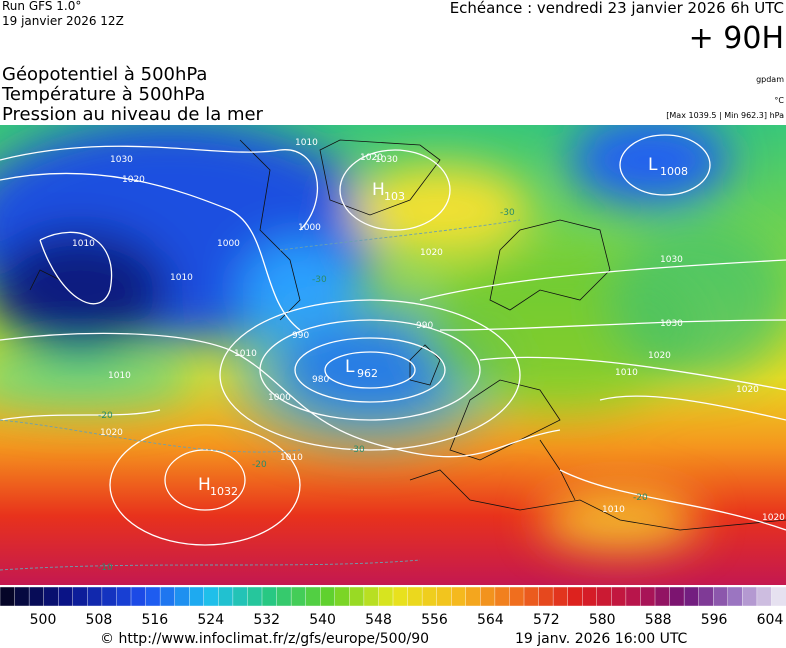 The width and height of the screenshot is (786, 648). Describe the element at coordinates (43, 620) in the screenshot. I see `scale-tick-label: 500` at that location.